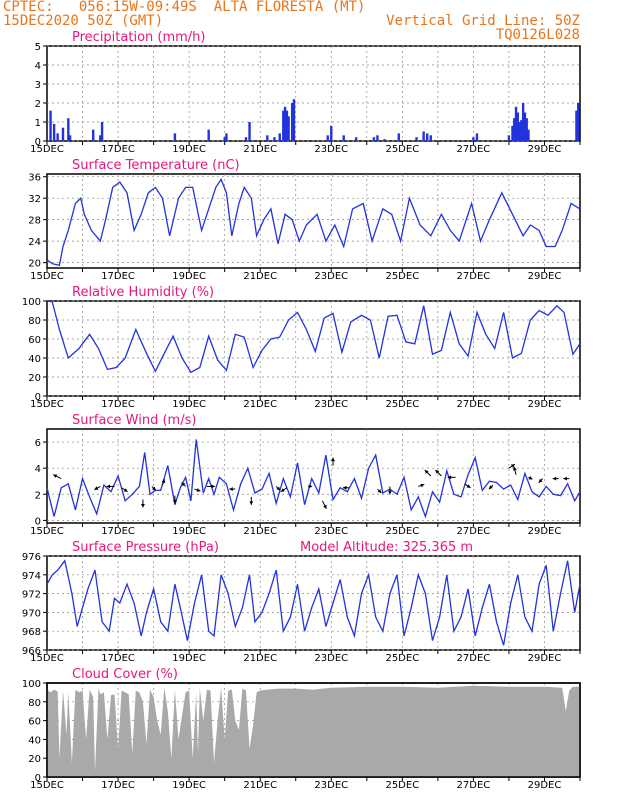  What do you see at coordinates (38, 104) in the screenshot?
I see `y-tick-label: 2` at bounding box center [38, 104].